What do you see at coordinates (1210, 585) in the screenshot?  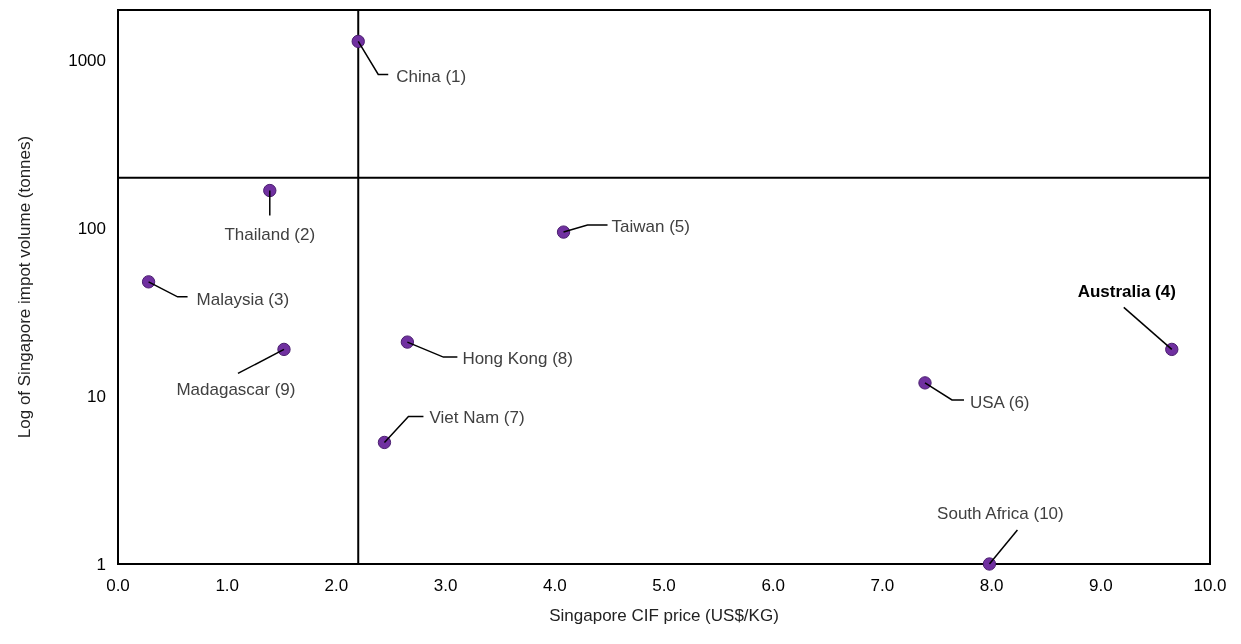 I see `x-tick-label: 10.0` at bounding box center [1210, 585].